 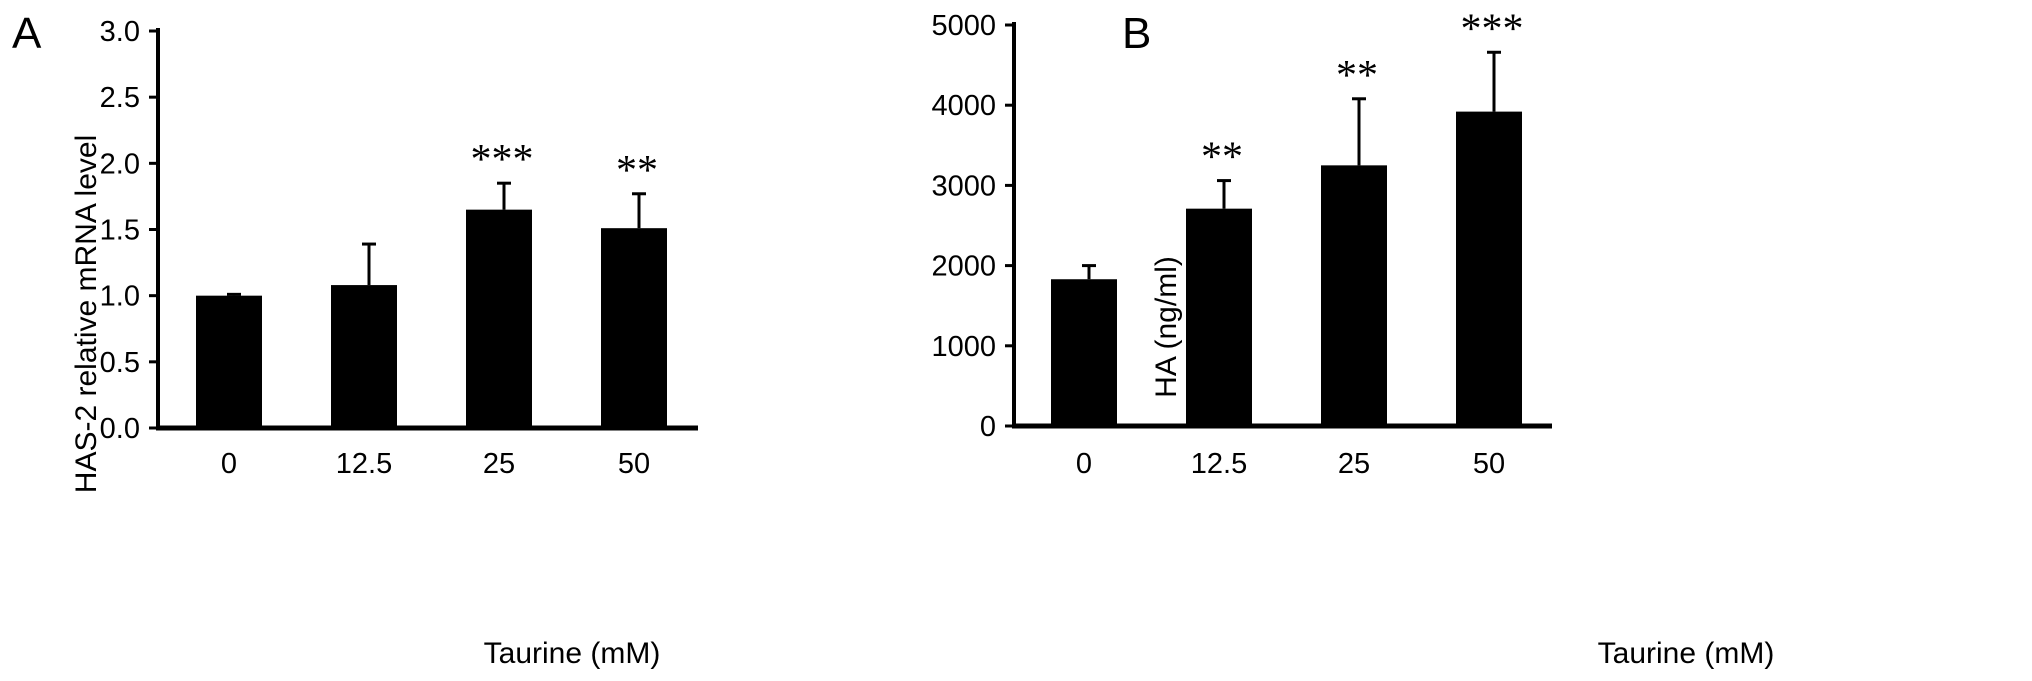 I want to click on y-tick-label: 2.5, so click(x=120, y=98).